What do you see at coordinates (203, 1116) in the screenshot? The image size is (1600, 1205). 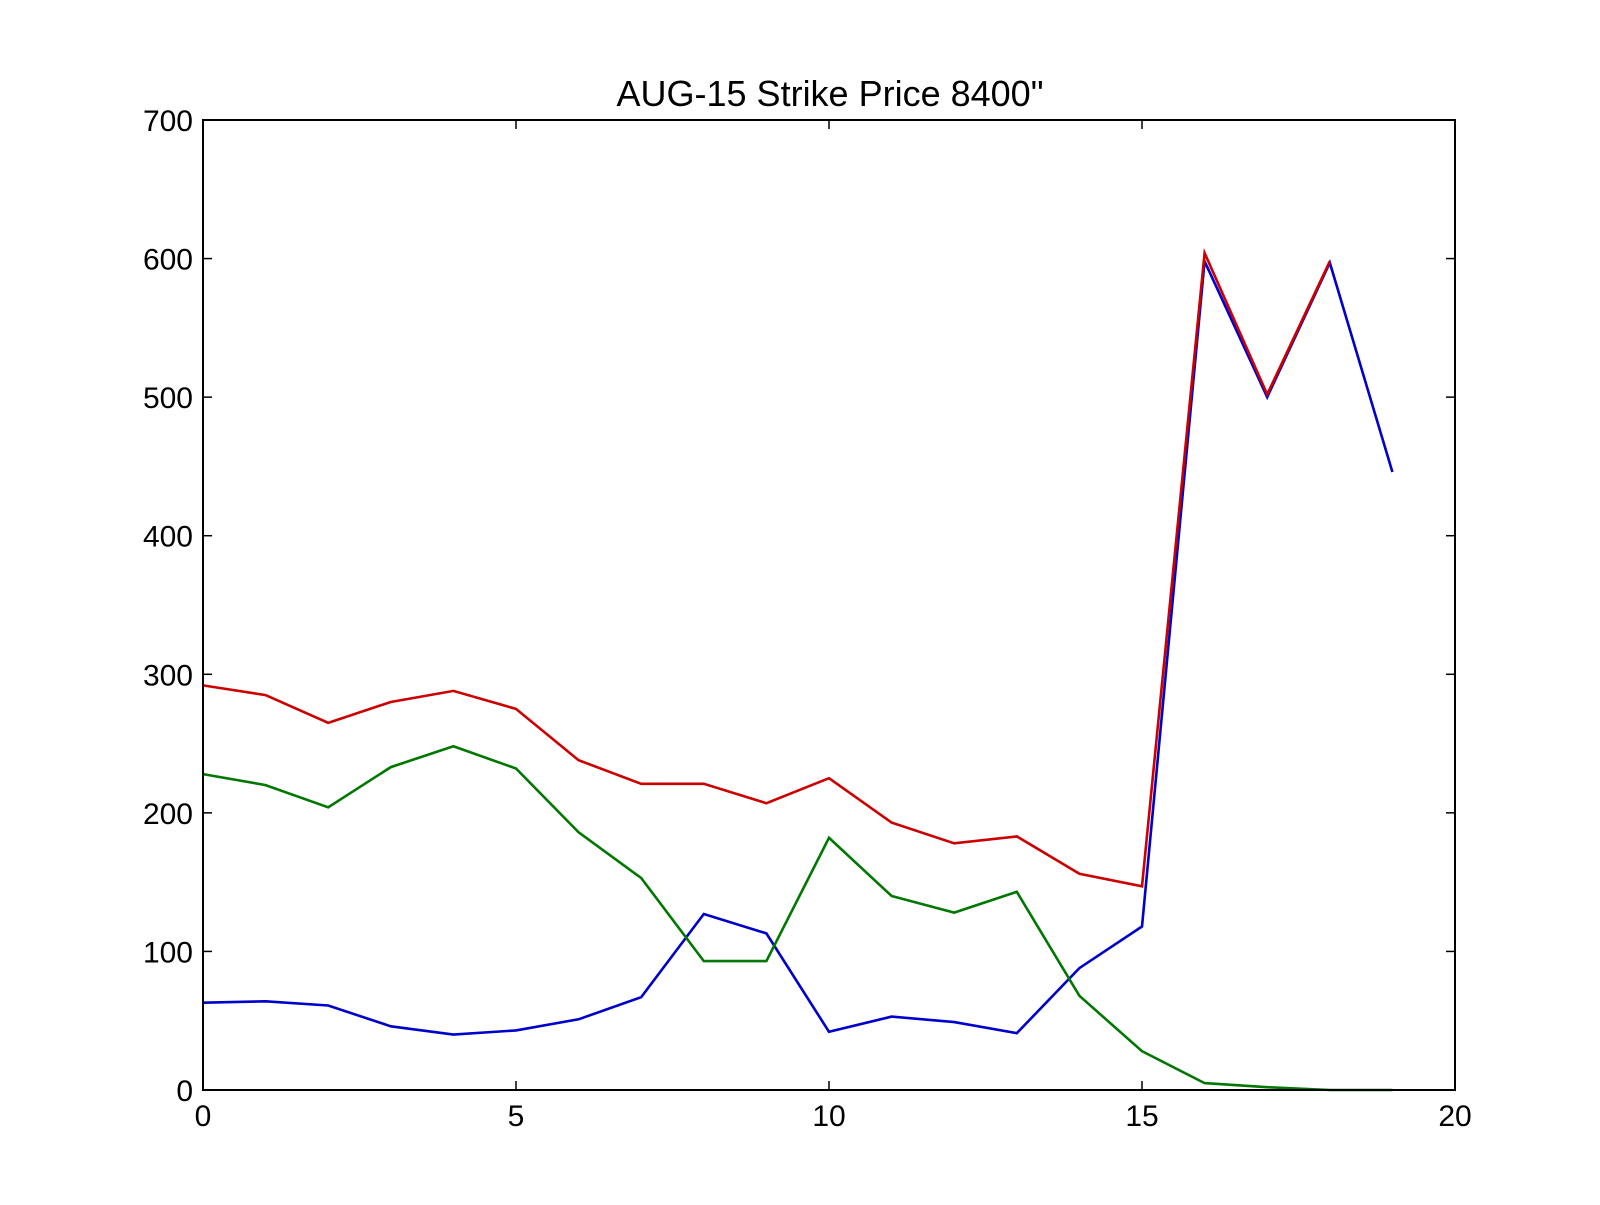 I see `x-tick-label: 0` at bounding box center [203, 1116].